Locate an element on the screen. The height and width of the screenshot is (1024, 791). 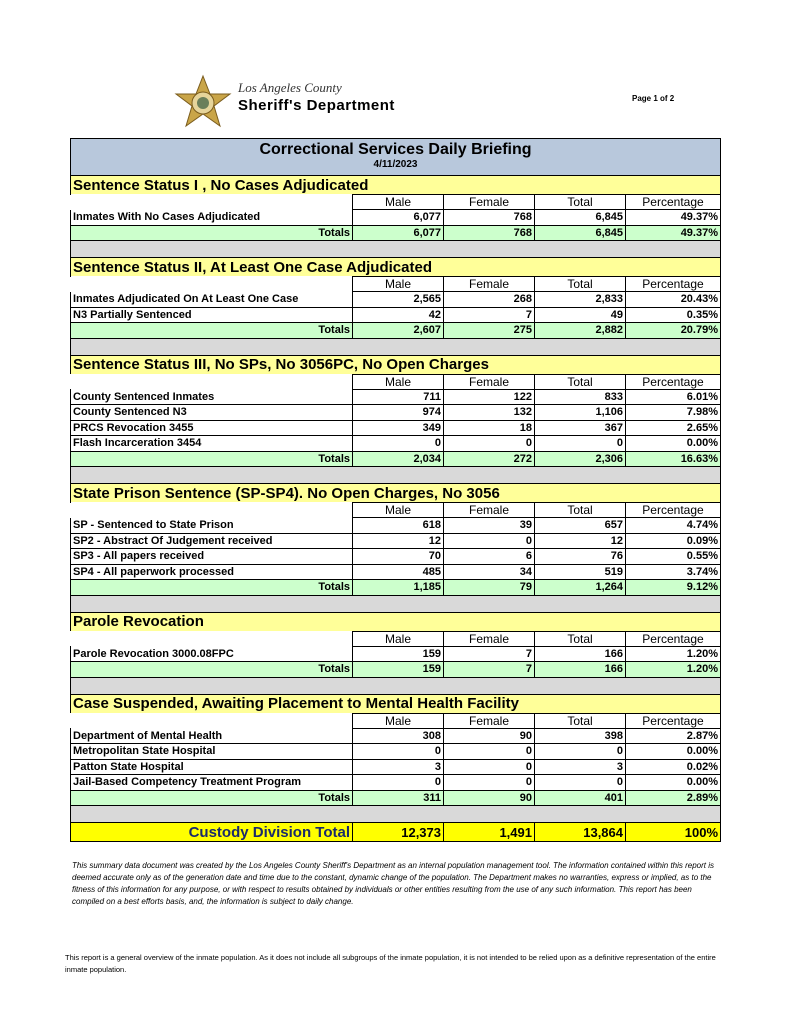
totals-row: Totals 159 7 166 1.20% is located at coordinates (395, 669).